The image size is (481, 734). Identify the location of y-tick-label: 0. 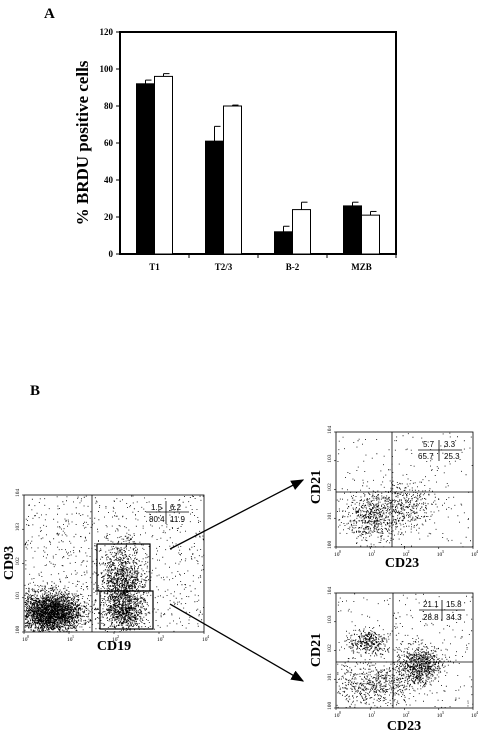
(111, 254).